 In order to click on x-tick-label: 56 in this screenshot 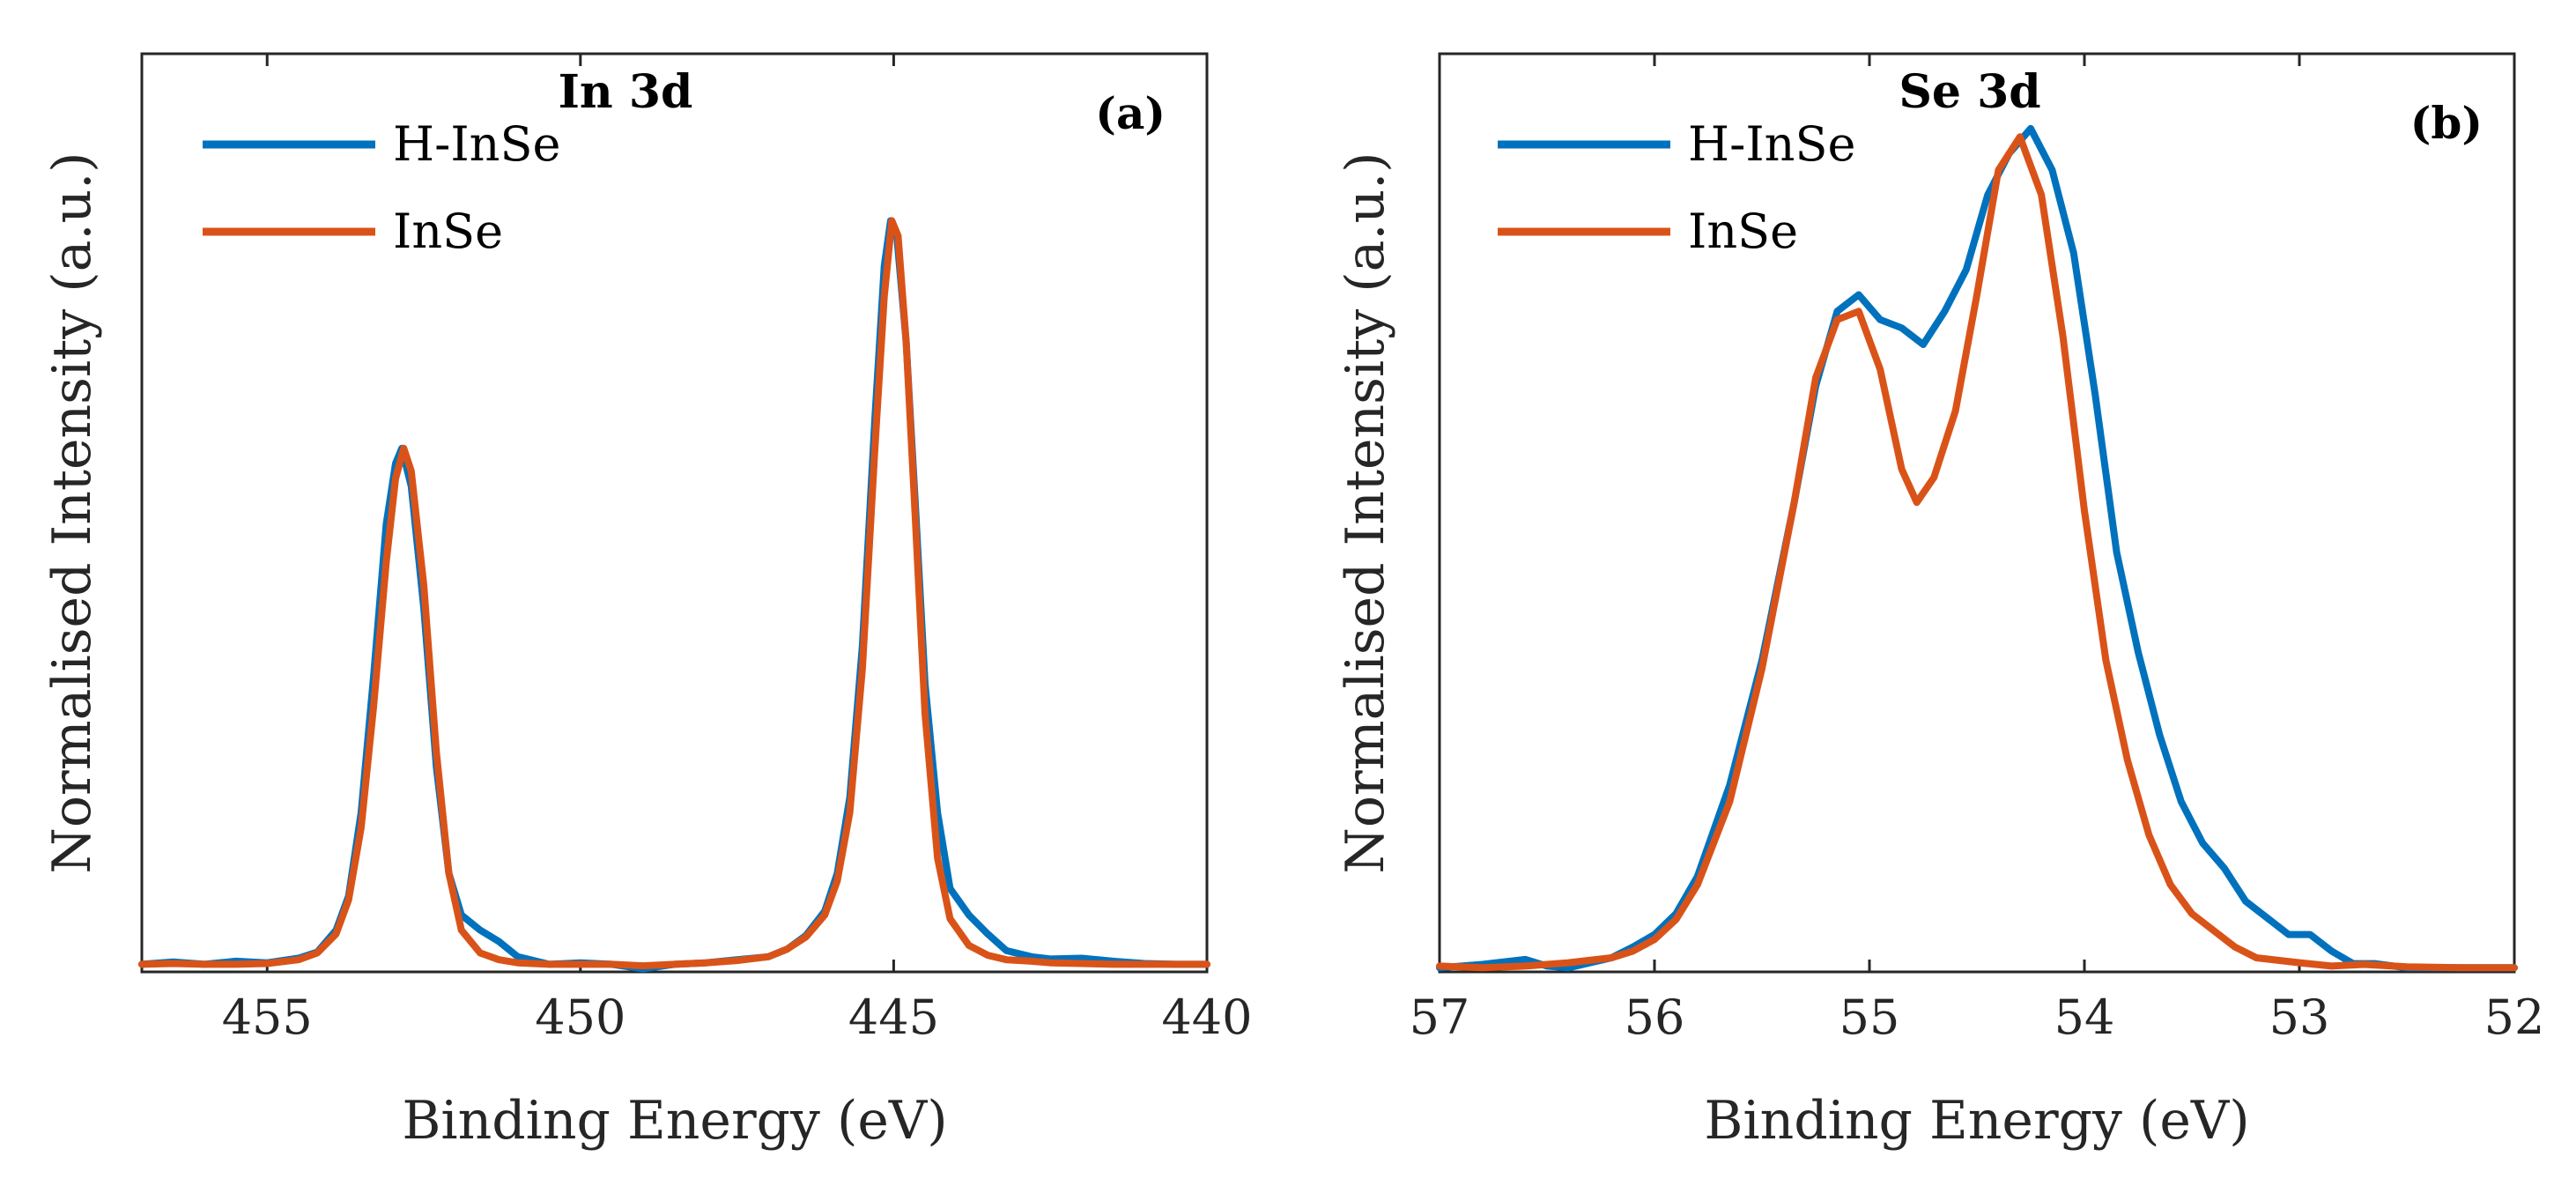, I will do `click(1655, 1018)`.